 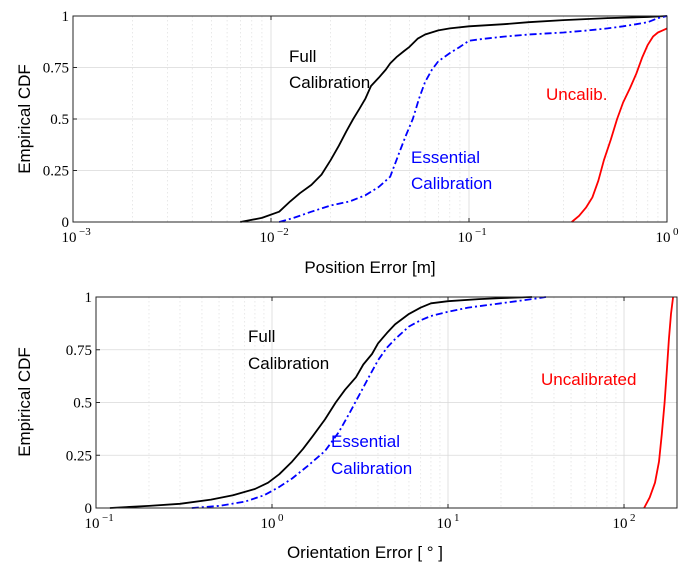 I want to click on x-tick-exponent: 2, so click(x=633, y=518).